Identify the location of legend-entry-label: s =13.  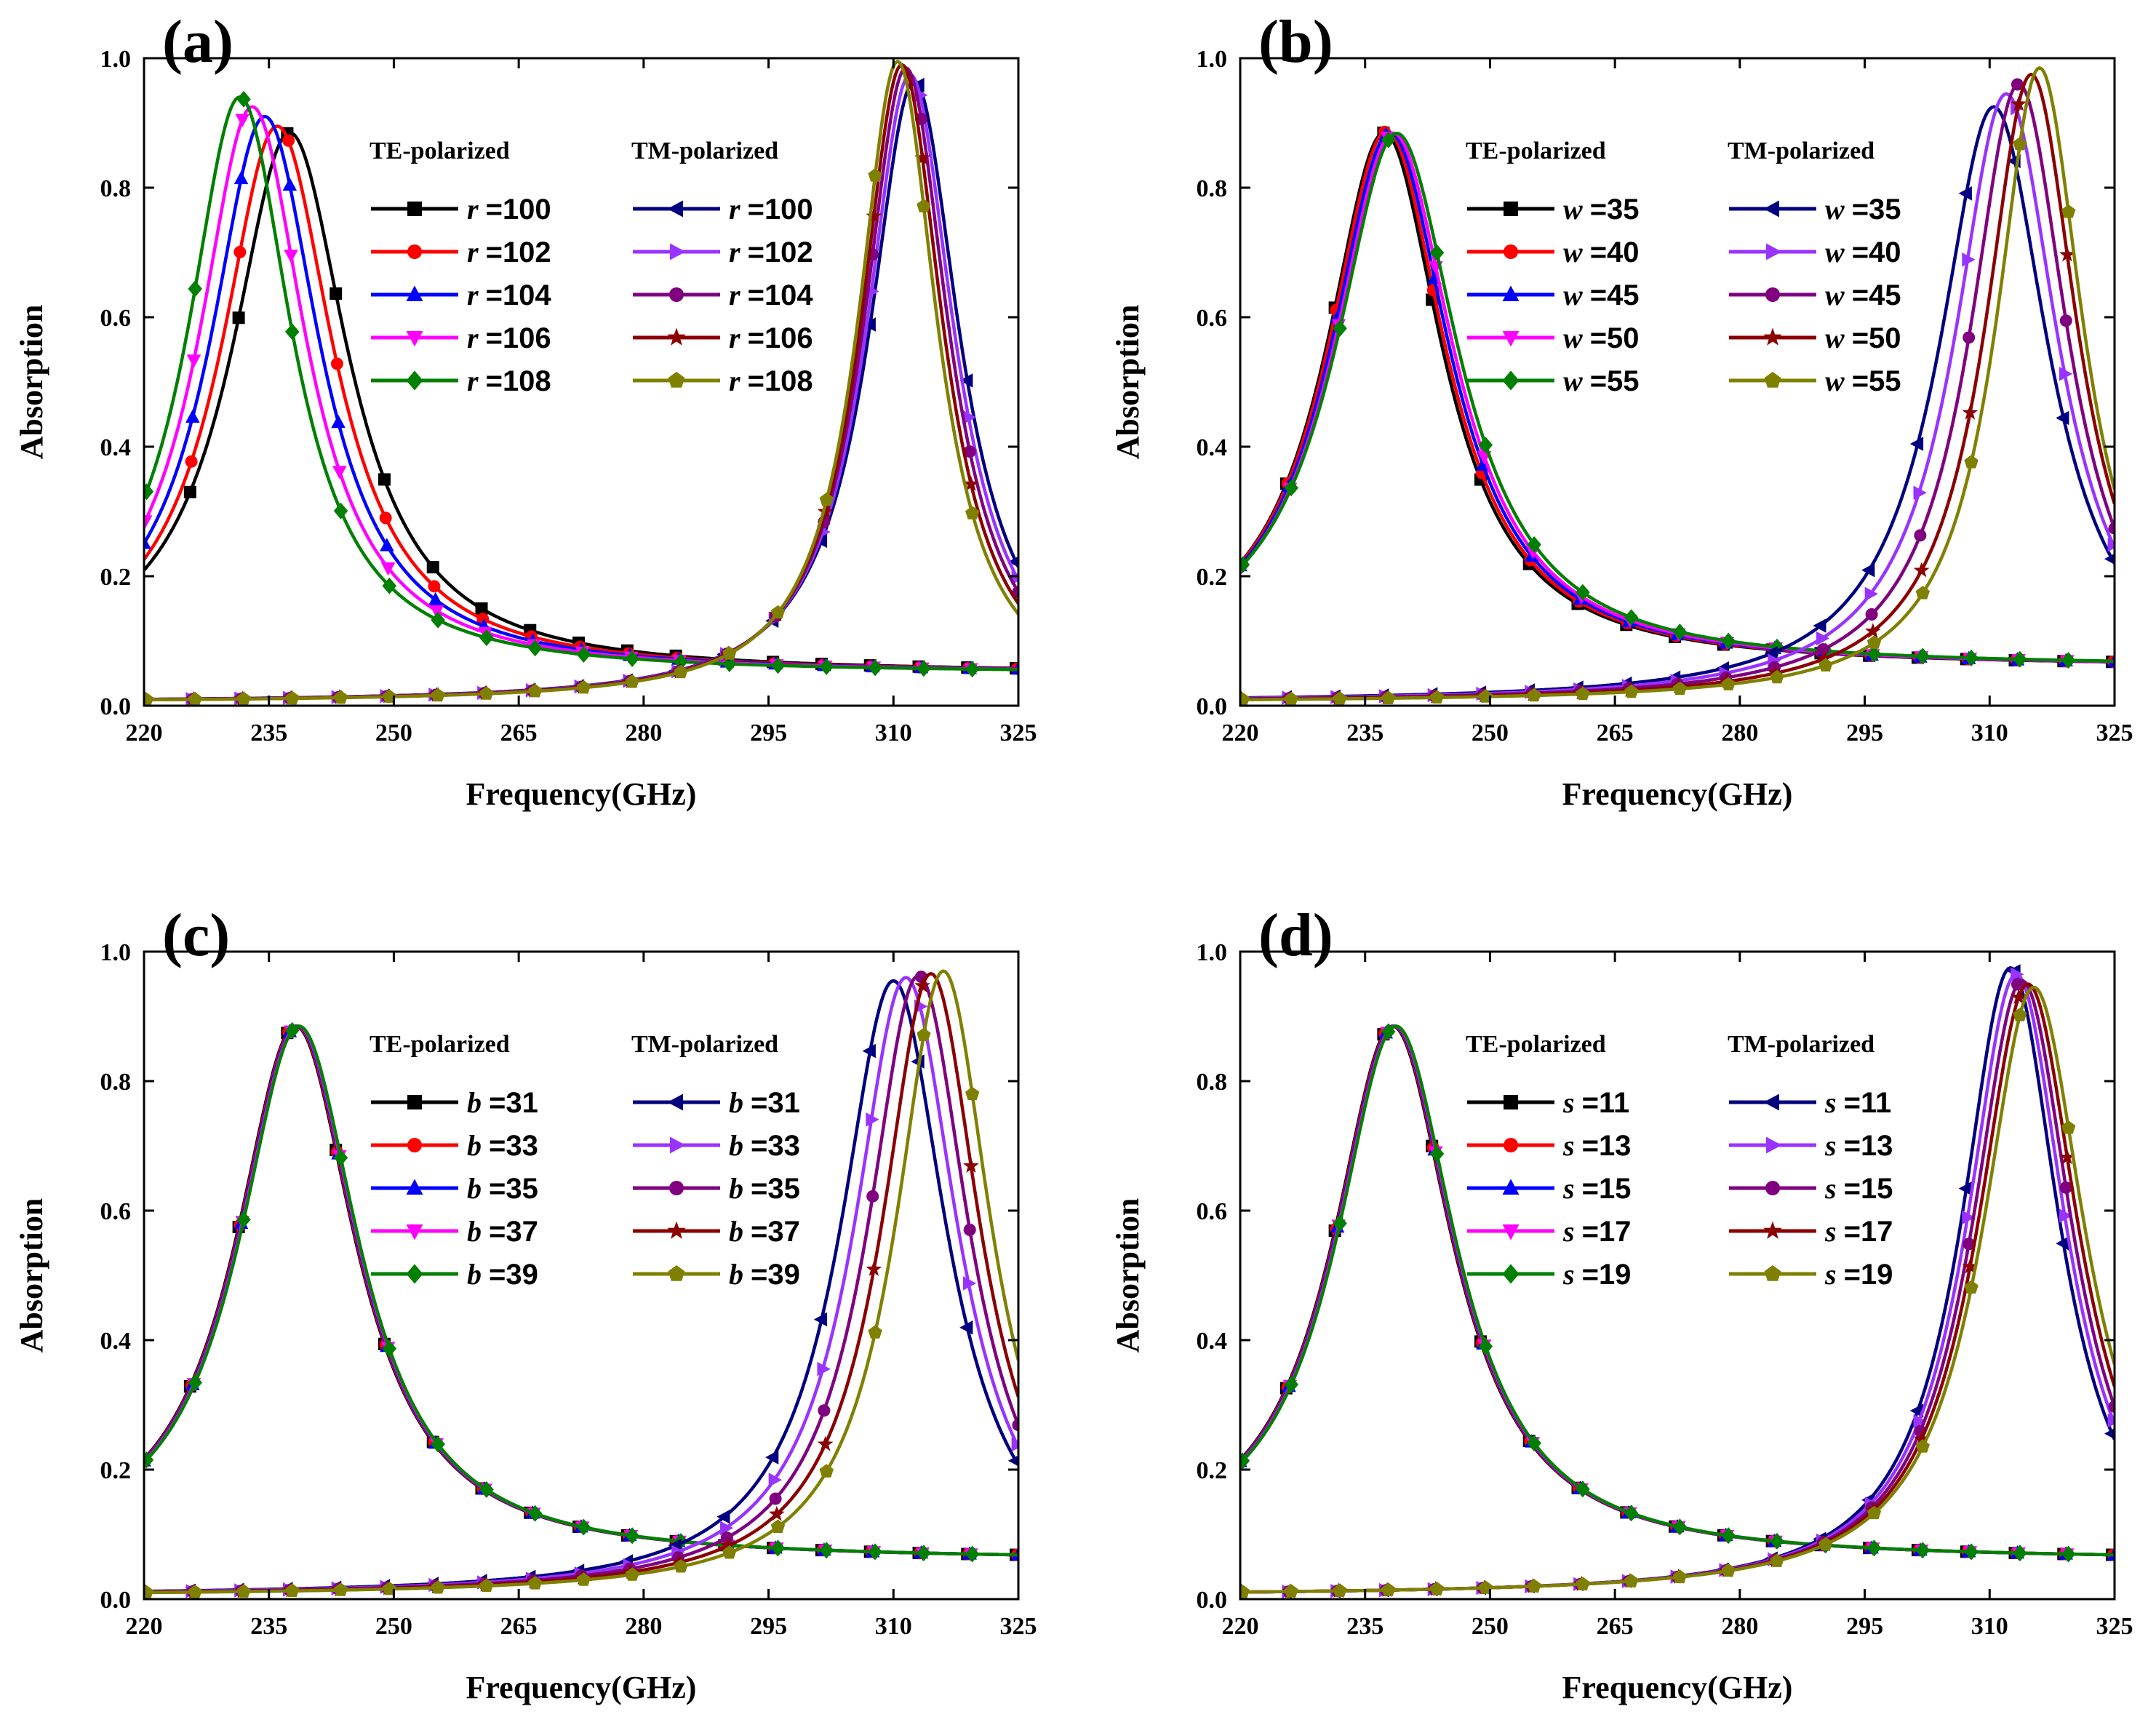
(1596, 1145).